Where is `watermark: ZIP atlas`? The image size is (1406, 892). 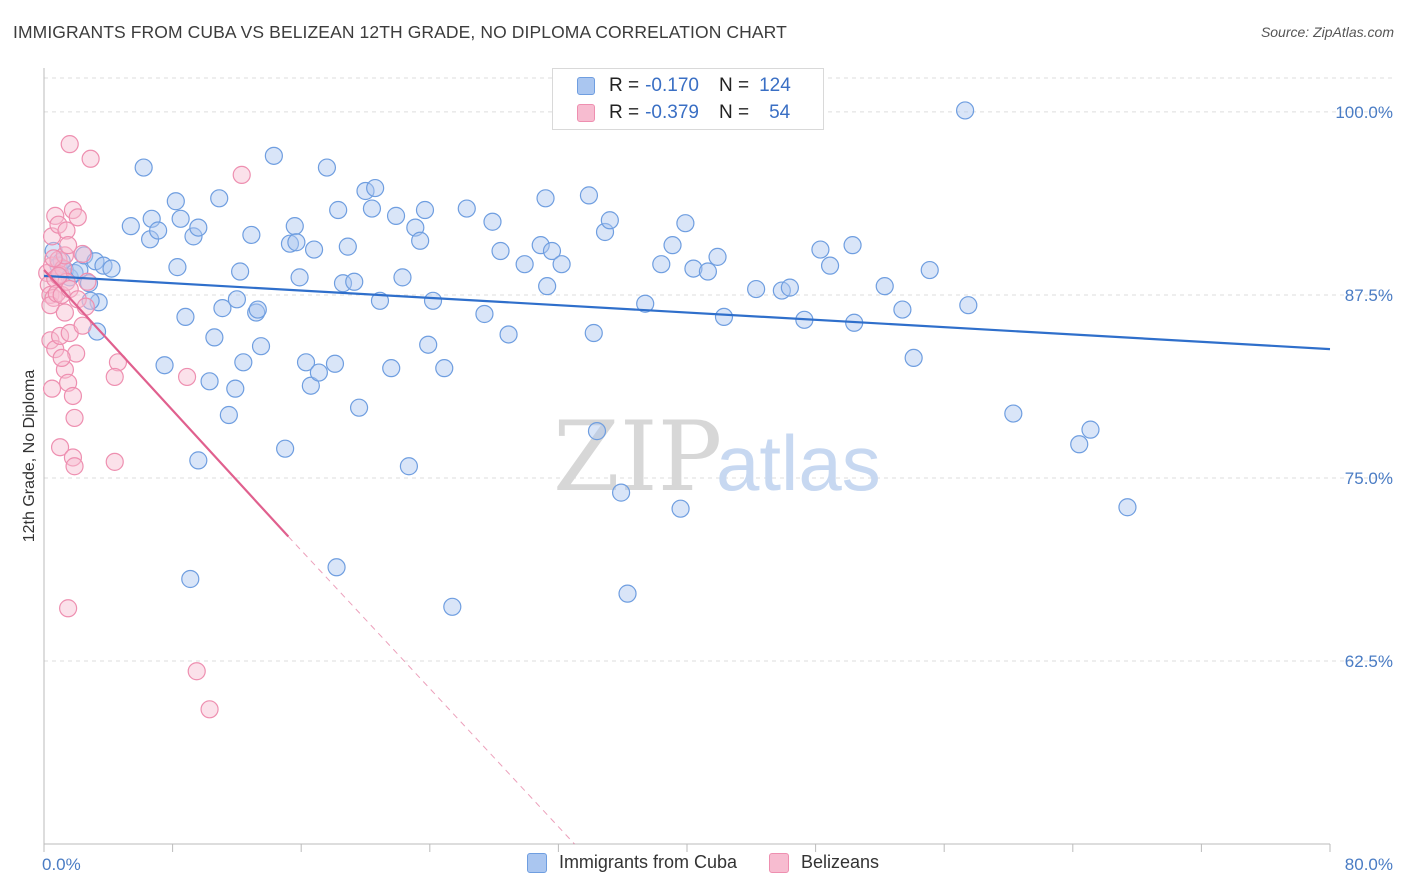
watermark: ZIP atlas is located at coordinates (717, 457).